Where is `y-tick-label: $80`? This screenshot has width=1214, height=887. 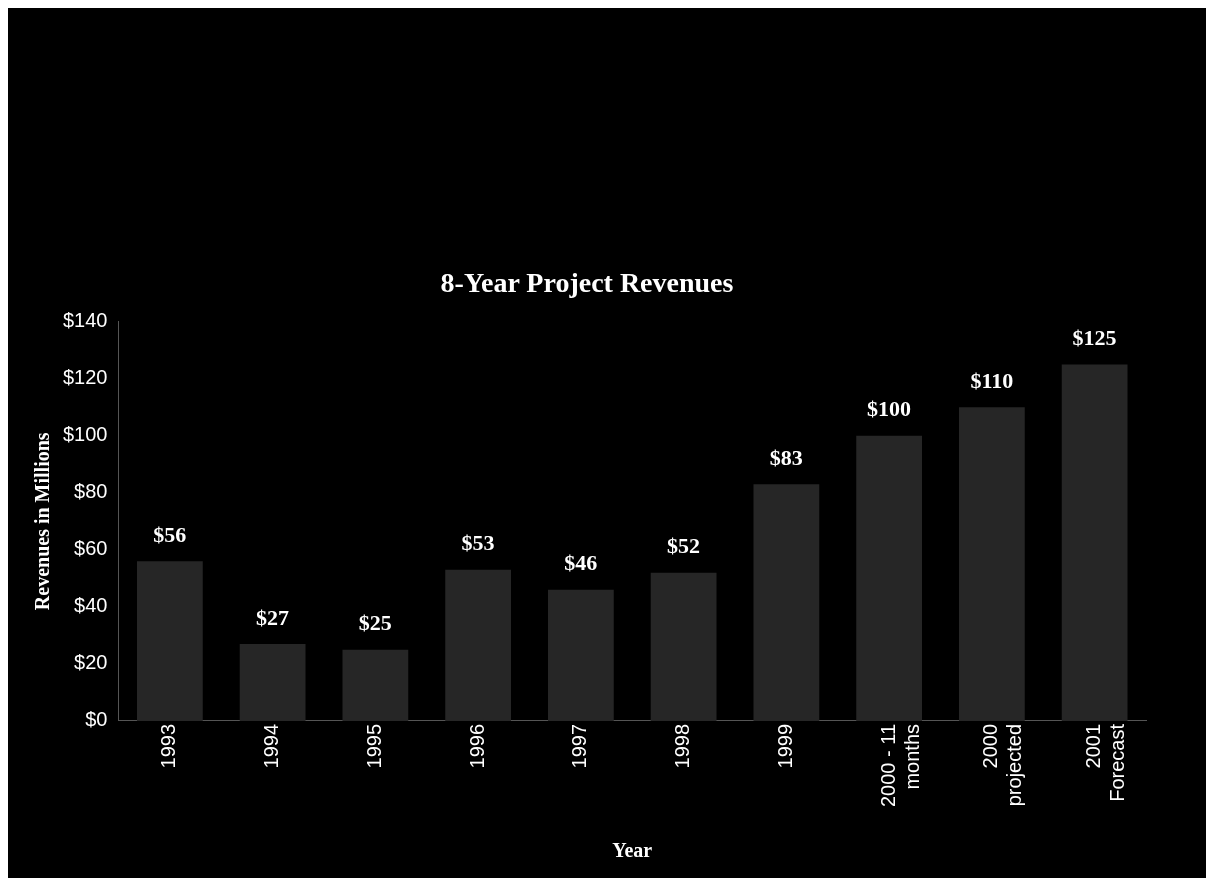
y-tick-label: $80 is located at coordinates (91, 491).